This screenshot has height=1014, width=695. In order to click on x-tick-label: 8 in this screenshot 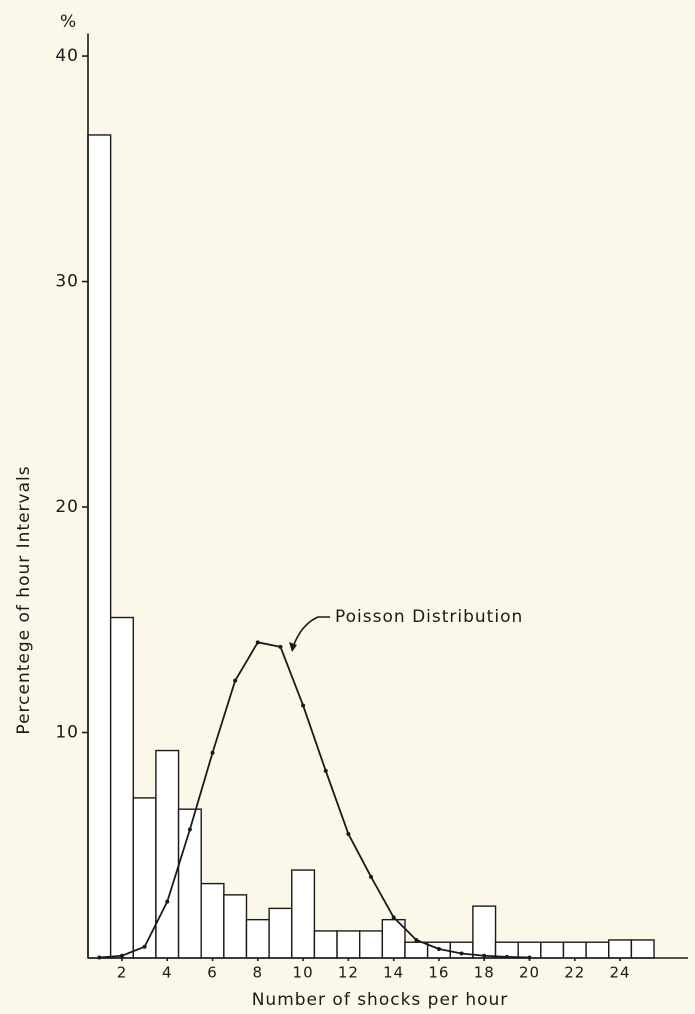, I will do `click(258, 973)`.